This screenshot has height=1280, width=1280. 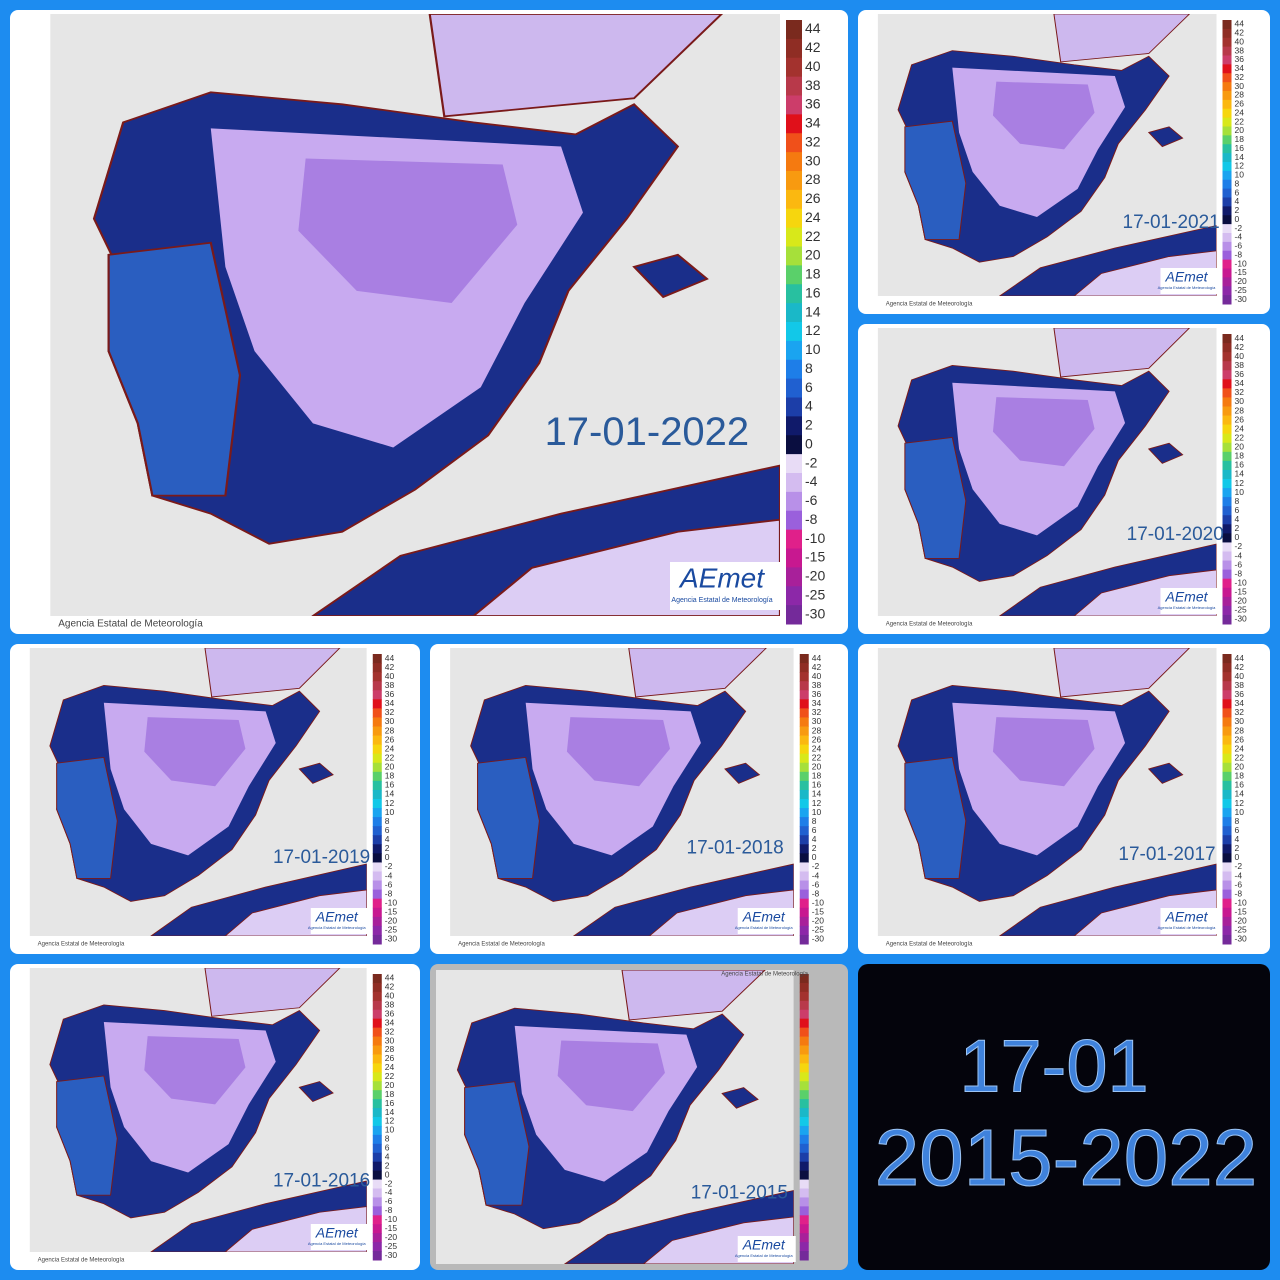 I want to click on legend-tick-label: 28, so click(x=817, y=730).